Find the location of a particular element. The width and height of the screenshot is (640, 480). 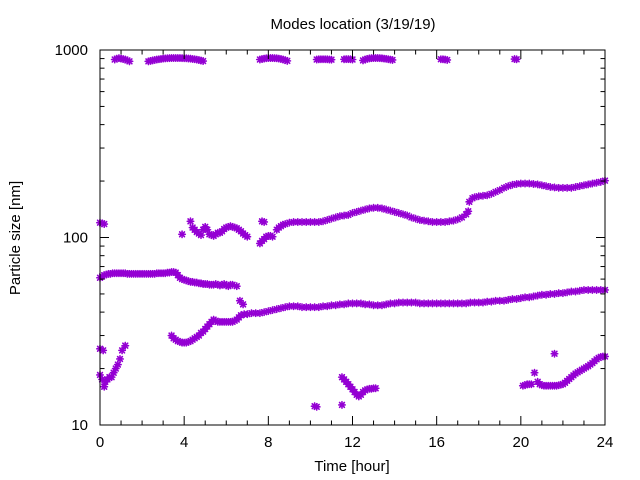

x-tick-label: 20 is located at coordinates (520, 442).